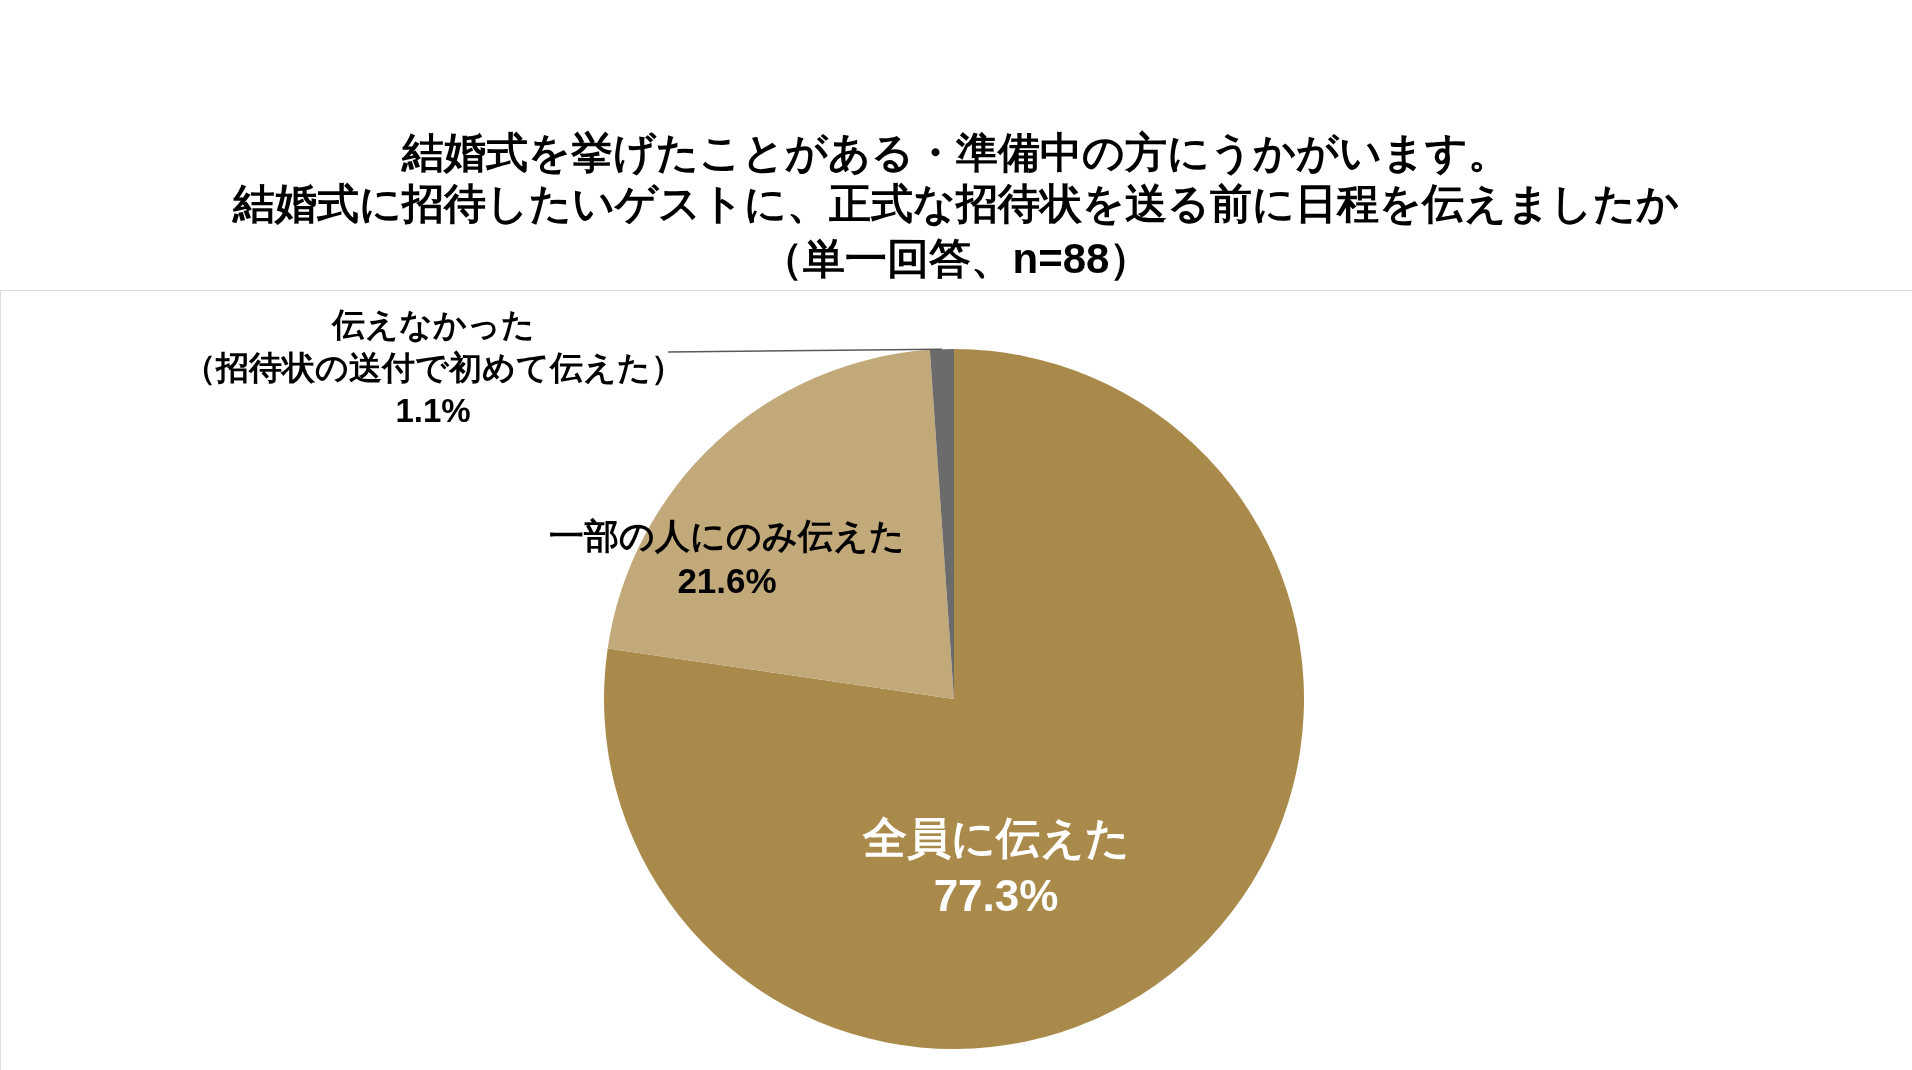 The height and width of the screenshot is (1070, 1912). What do you see at coordinates (433, 410) in the screenshot?
I see `data-label: 1.1%` at bounding box center [433, 410].